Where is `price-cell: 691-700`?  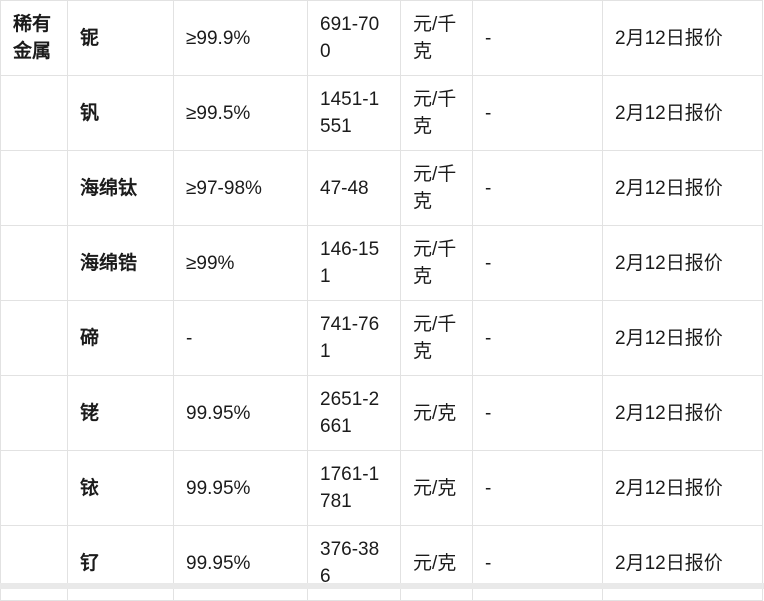
price-cell: 691-700 is located at coordinates (354, 38).